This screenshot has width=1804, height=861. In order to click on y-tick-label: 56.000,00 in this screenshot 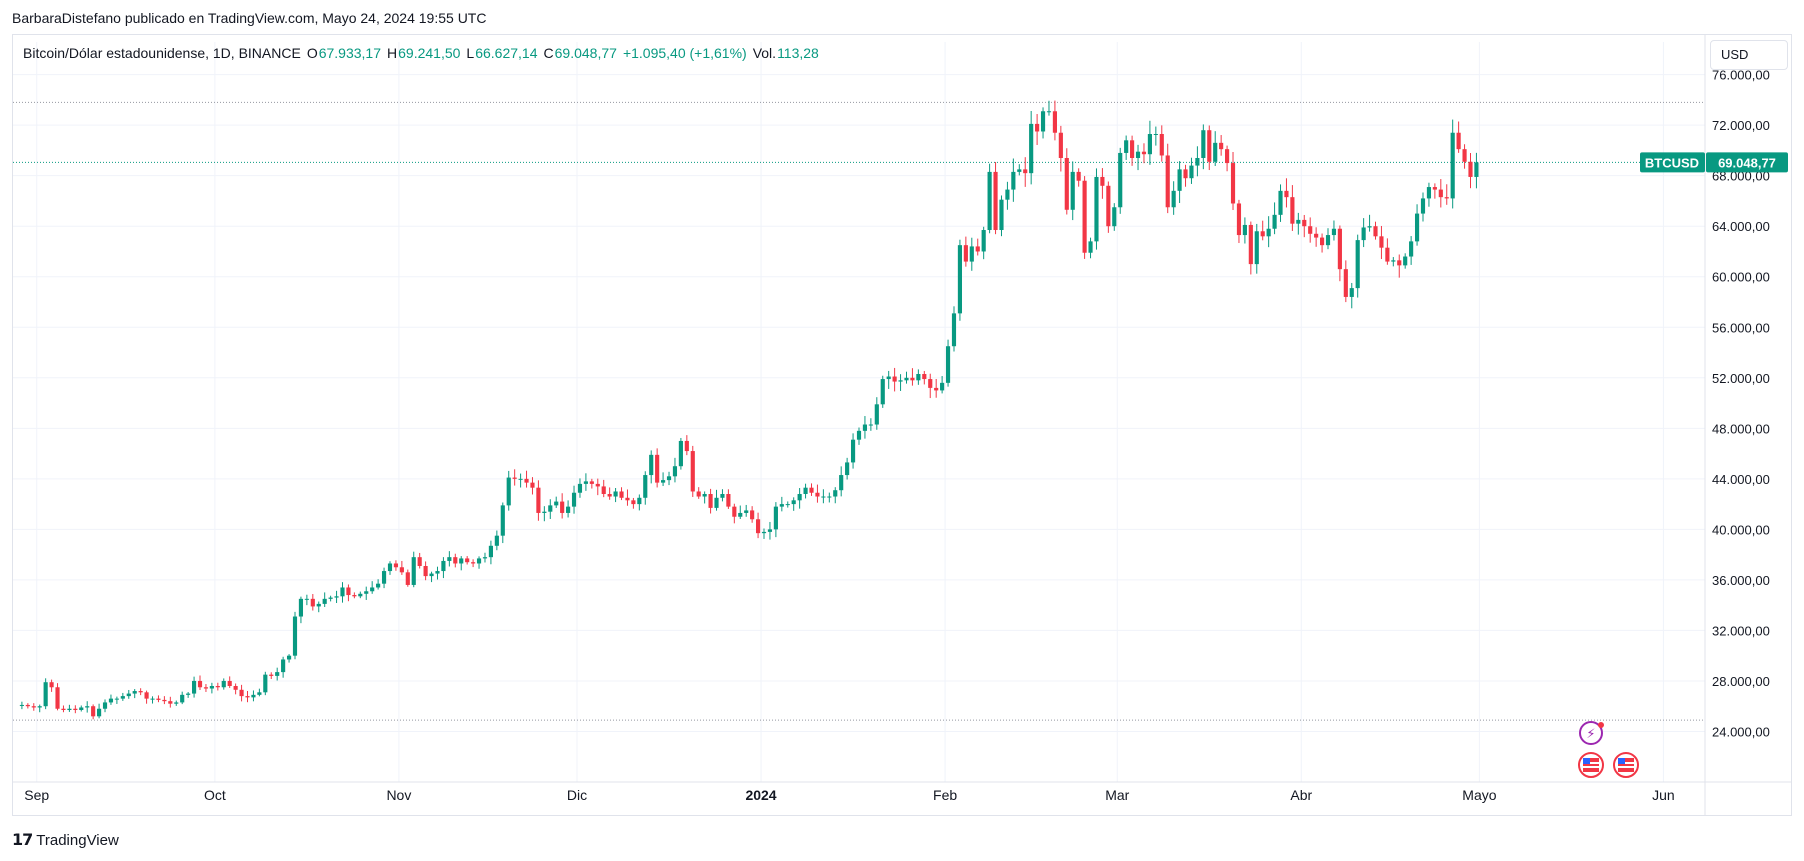, I will do `click(1741, 327)`.